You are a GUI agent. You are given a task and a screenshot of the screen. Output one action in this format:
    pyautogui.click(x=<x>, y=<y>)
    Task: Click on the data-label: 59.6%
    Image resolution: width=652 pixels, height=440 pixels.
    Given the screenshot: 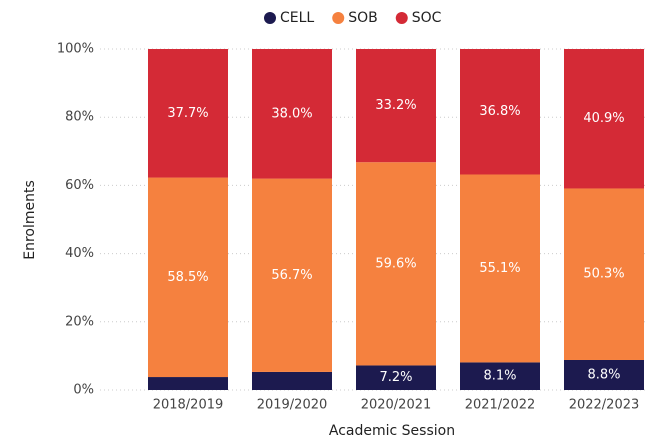 What is the action you would take?
    pyautogui.click(x=395, y=263)
    